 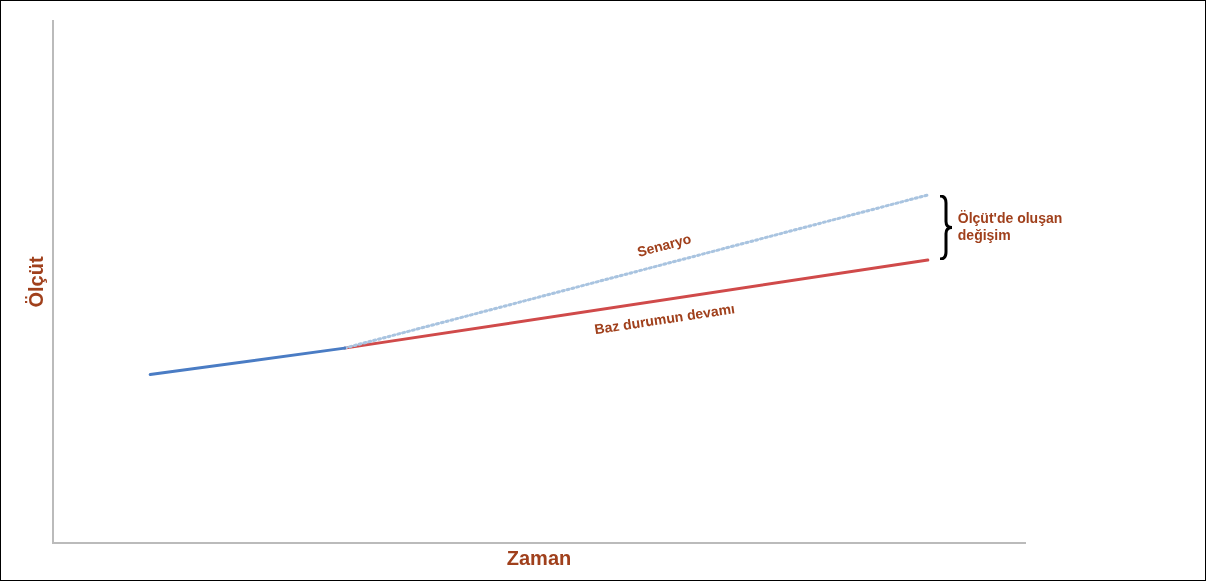 What do you see at coordinates (1010, 226) in the screenshot?
I see `annotation: Ölçüt'de oluşan değişim` at bounding box center [1010, 226].